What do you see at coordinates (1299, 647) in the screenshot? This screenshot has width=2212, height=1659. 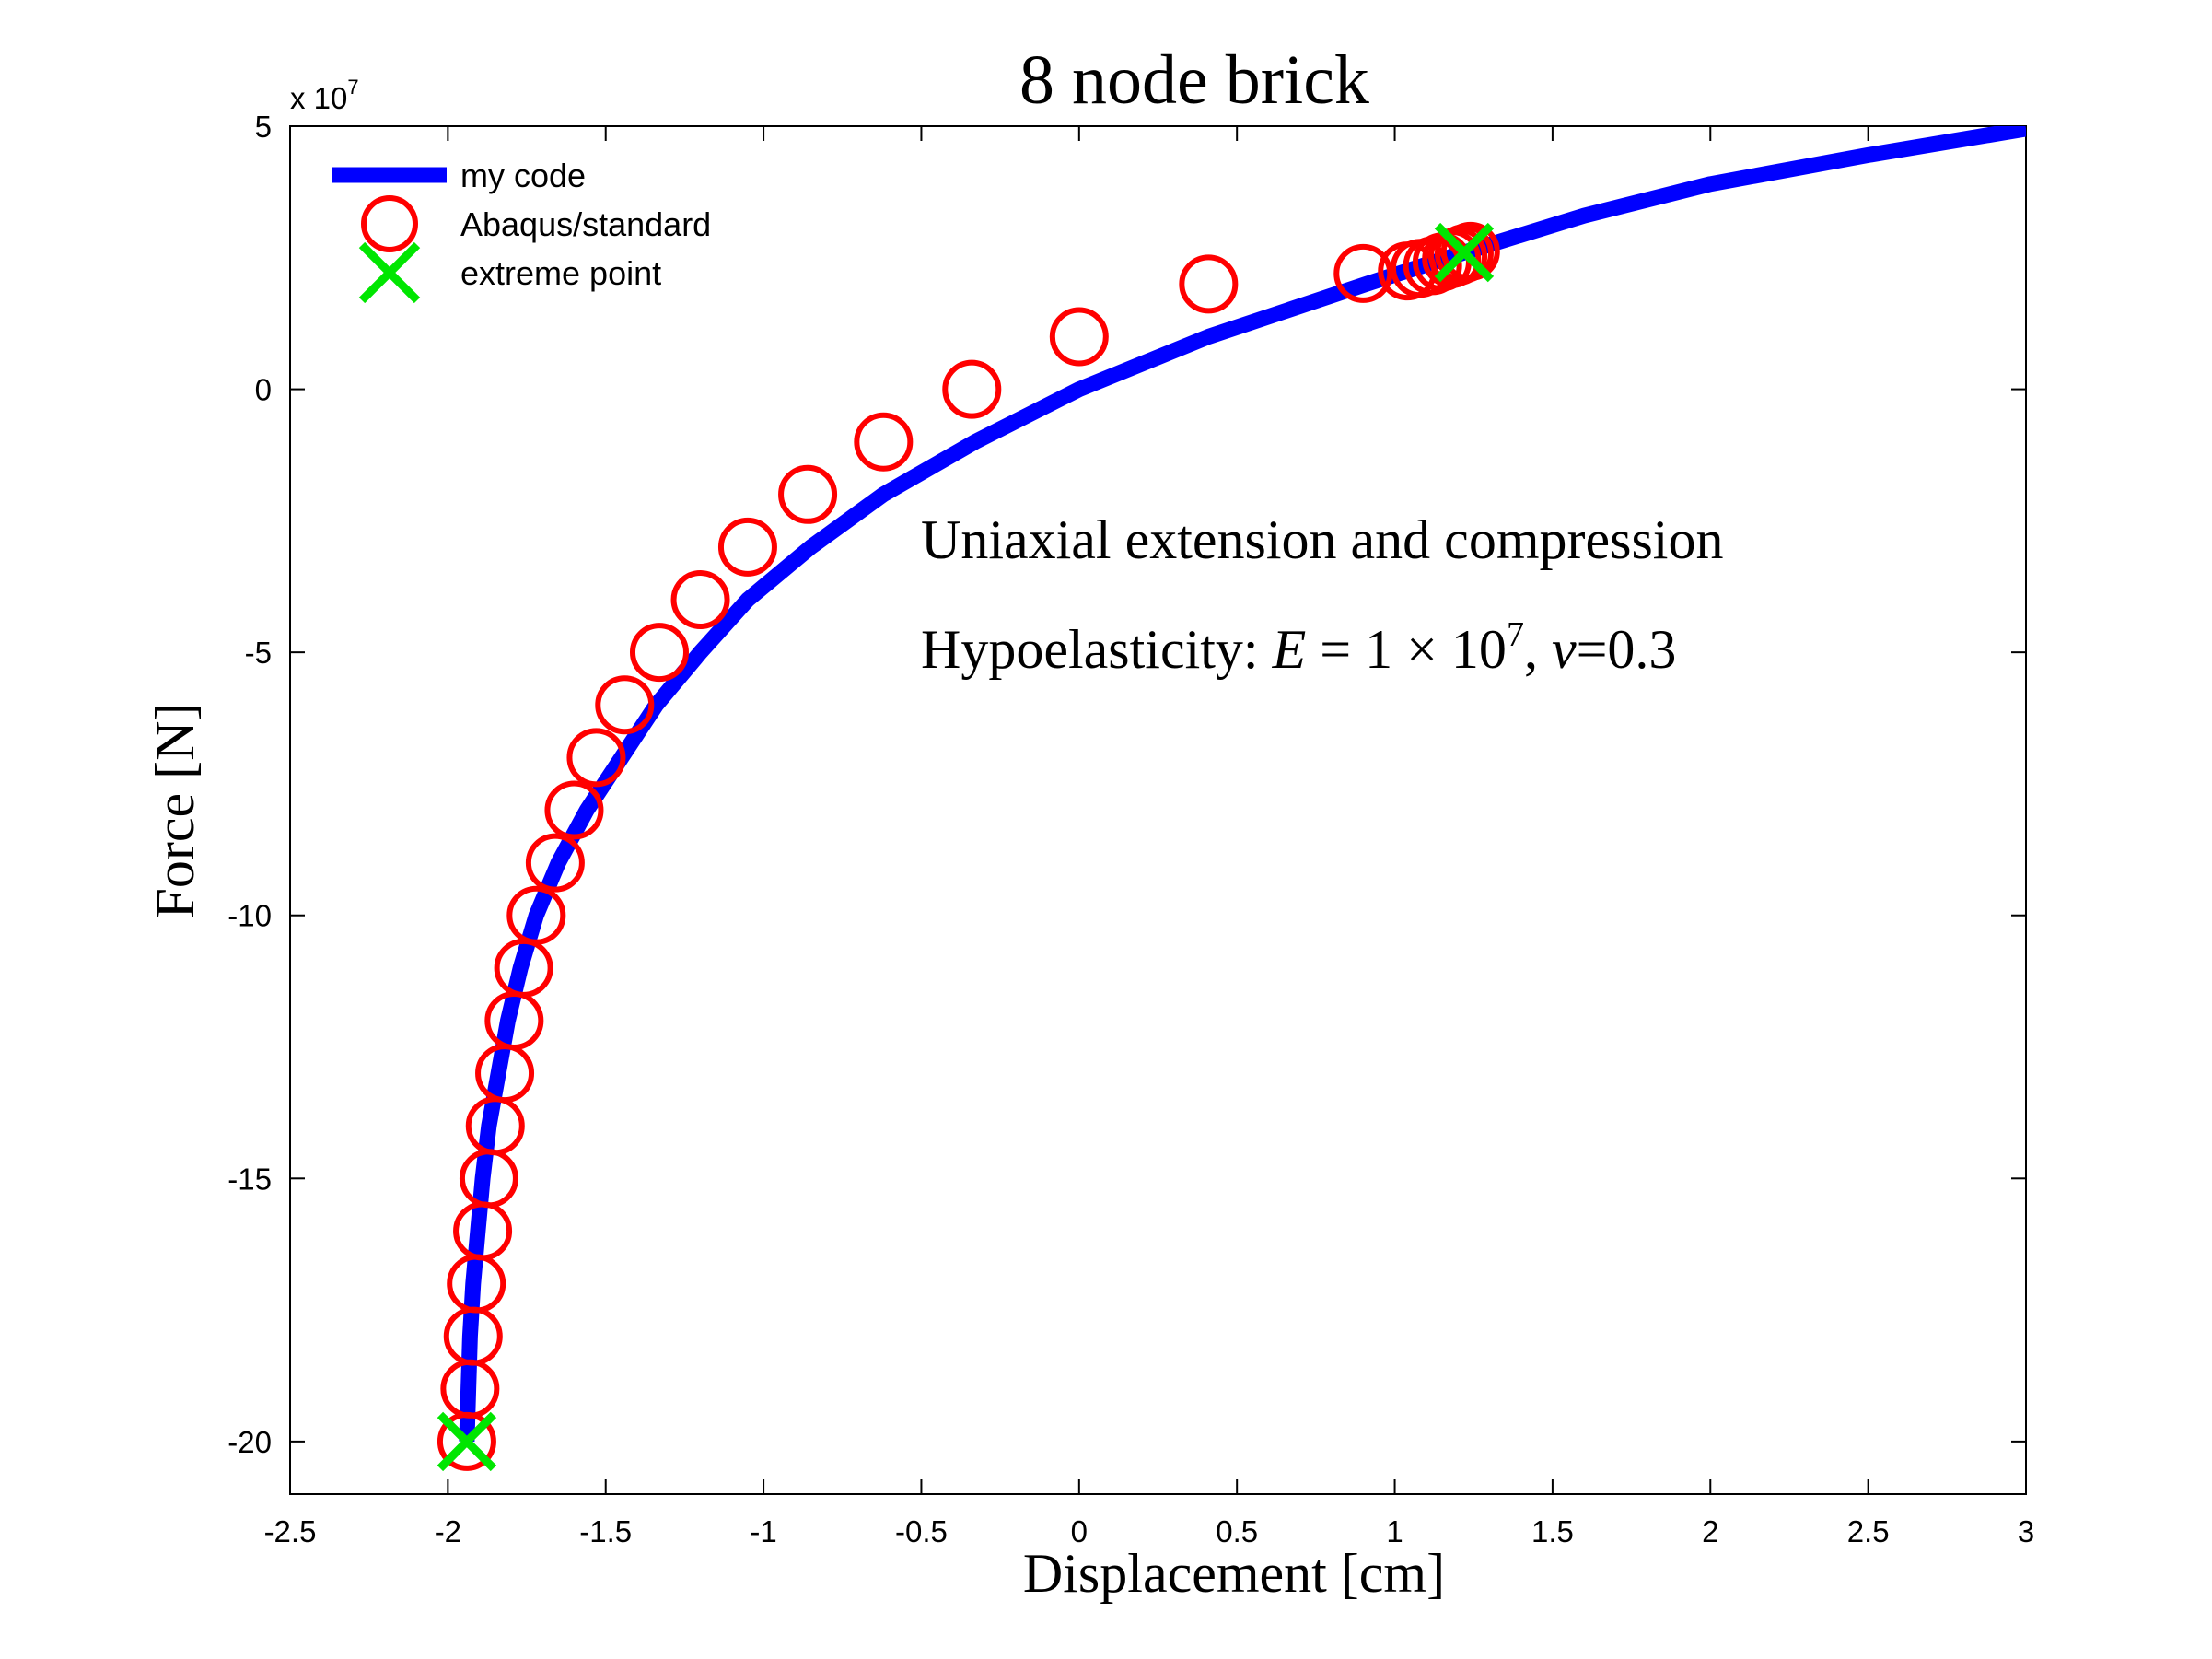 I see `annotation-line-2: Hypoelasticity: E = 1 × 107, ν=0.3` at bounding box center [1299, 647].